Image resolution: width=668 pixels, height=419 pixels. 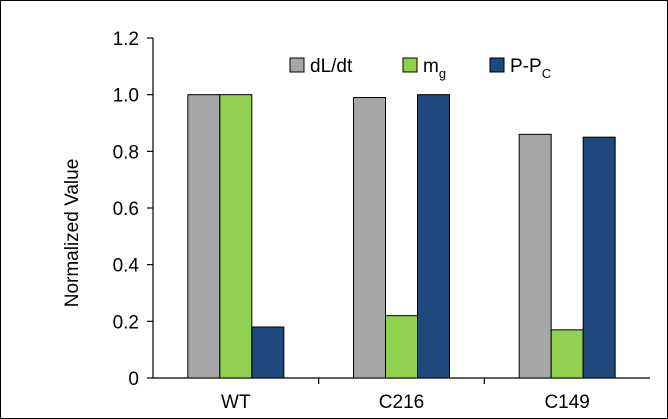 I want to click on y-tick-label: 0, so click(x=133, y=379).